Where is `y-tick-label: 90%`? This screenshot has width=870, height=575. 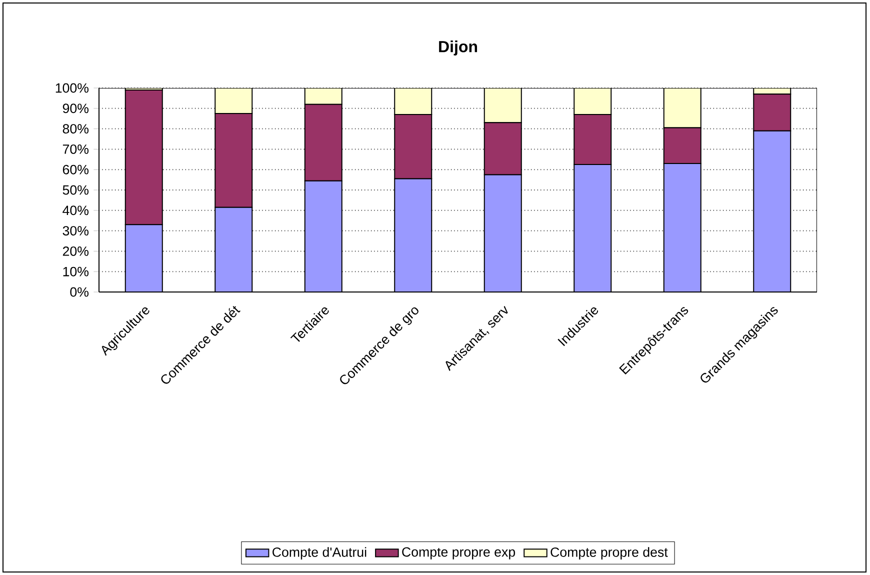 y-tick-label: 90% is located at coordinates (75, 109).